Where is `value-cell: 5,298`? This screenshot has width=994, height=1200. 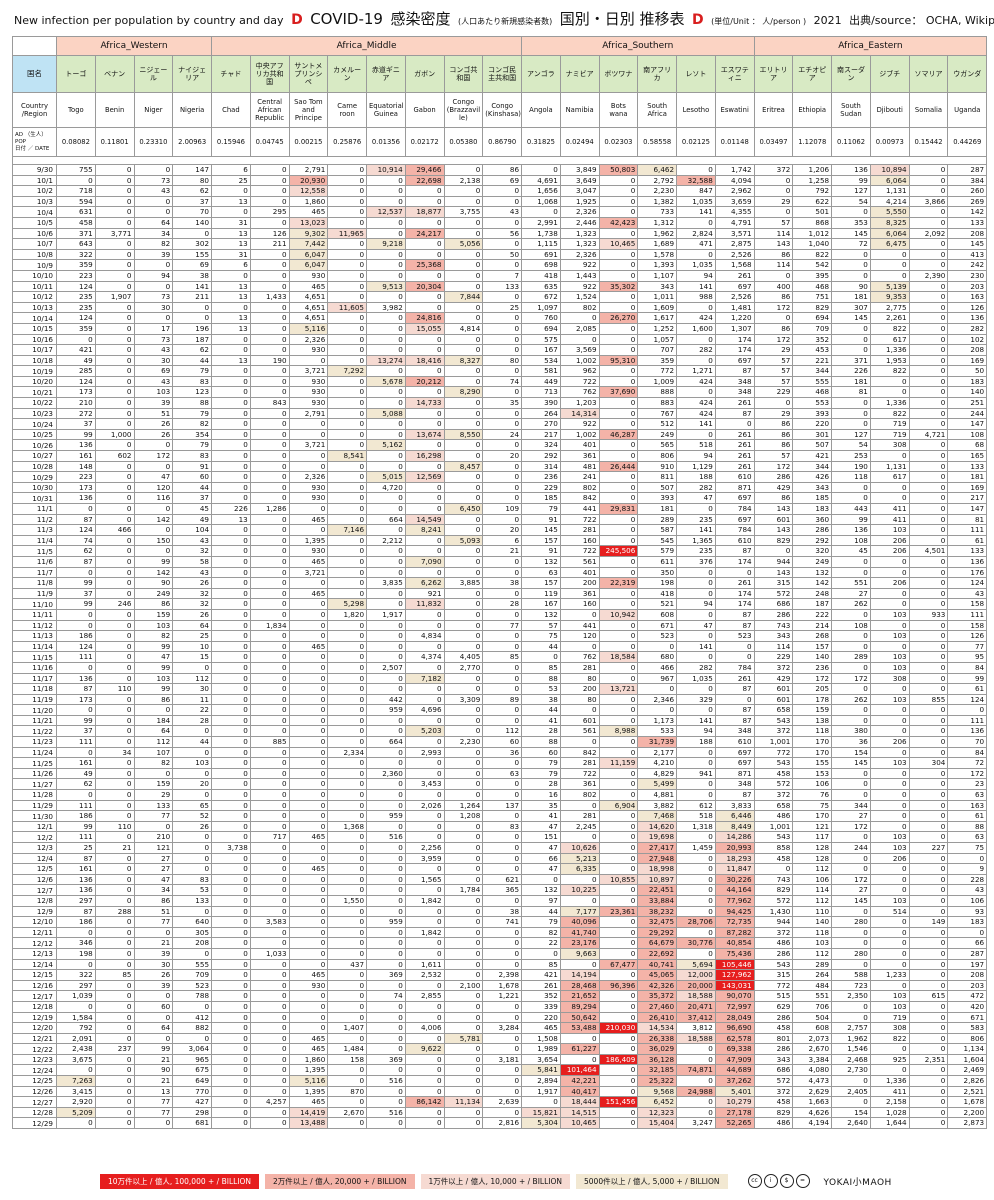
value-cell: 5,298 is located at coordinates (347, 604).